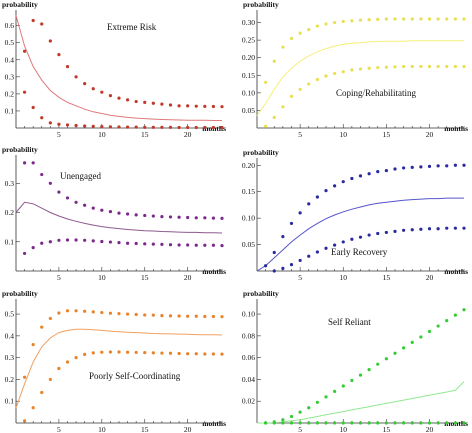  Describe the element at coordinates (248, 191) in the screenshot. I see `y-tick-label: 0.15` at that location.